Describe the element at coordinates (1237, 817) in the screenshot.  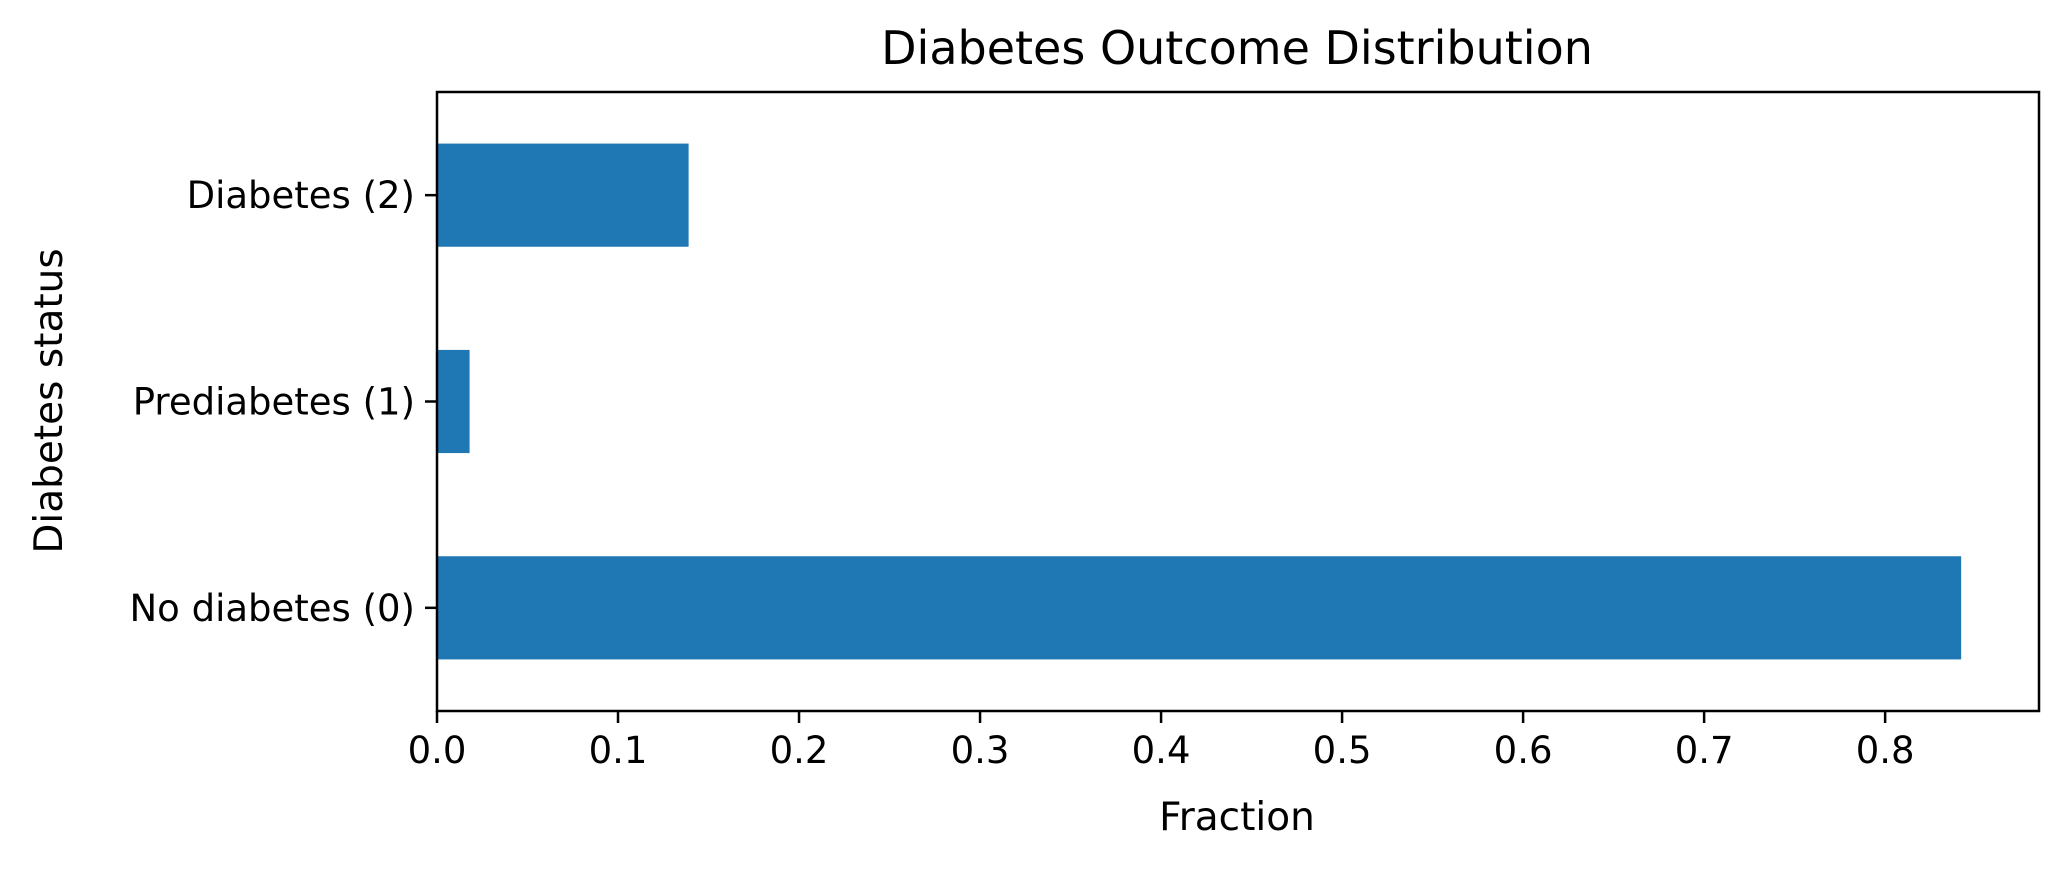
I see `x-axis-label: Fraction` at that location.